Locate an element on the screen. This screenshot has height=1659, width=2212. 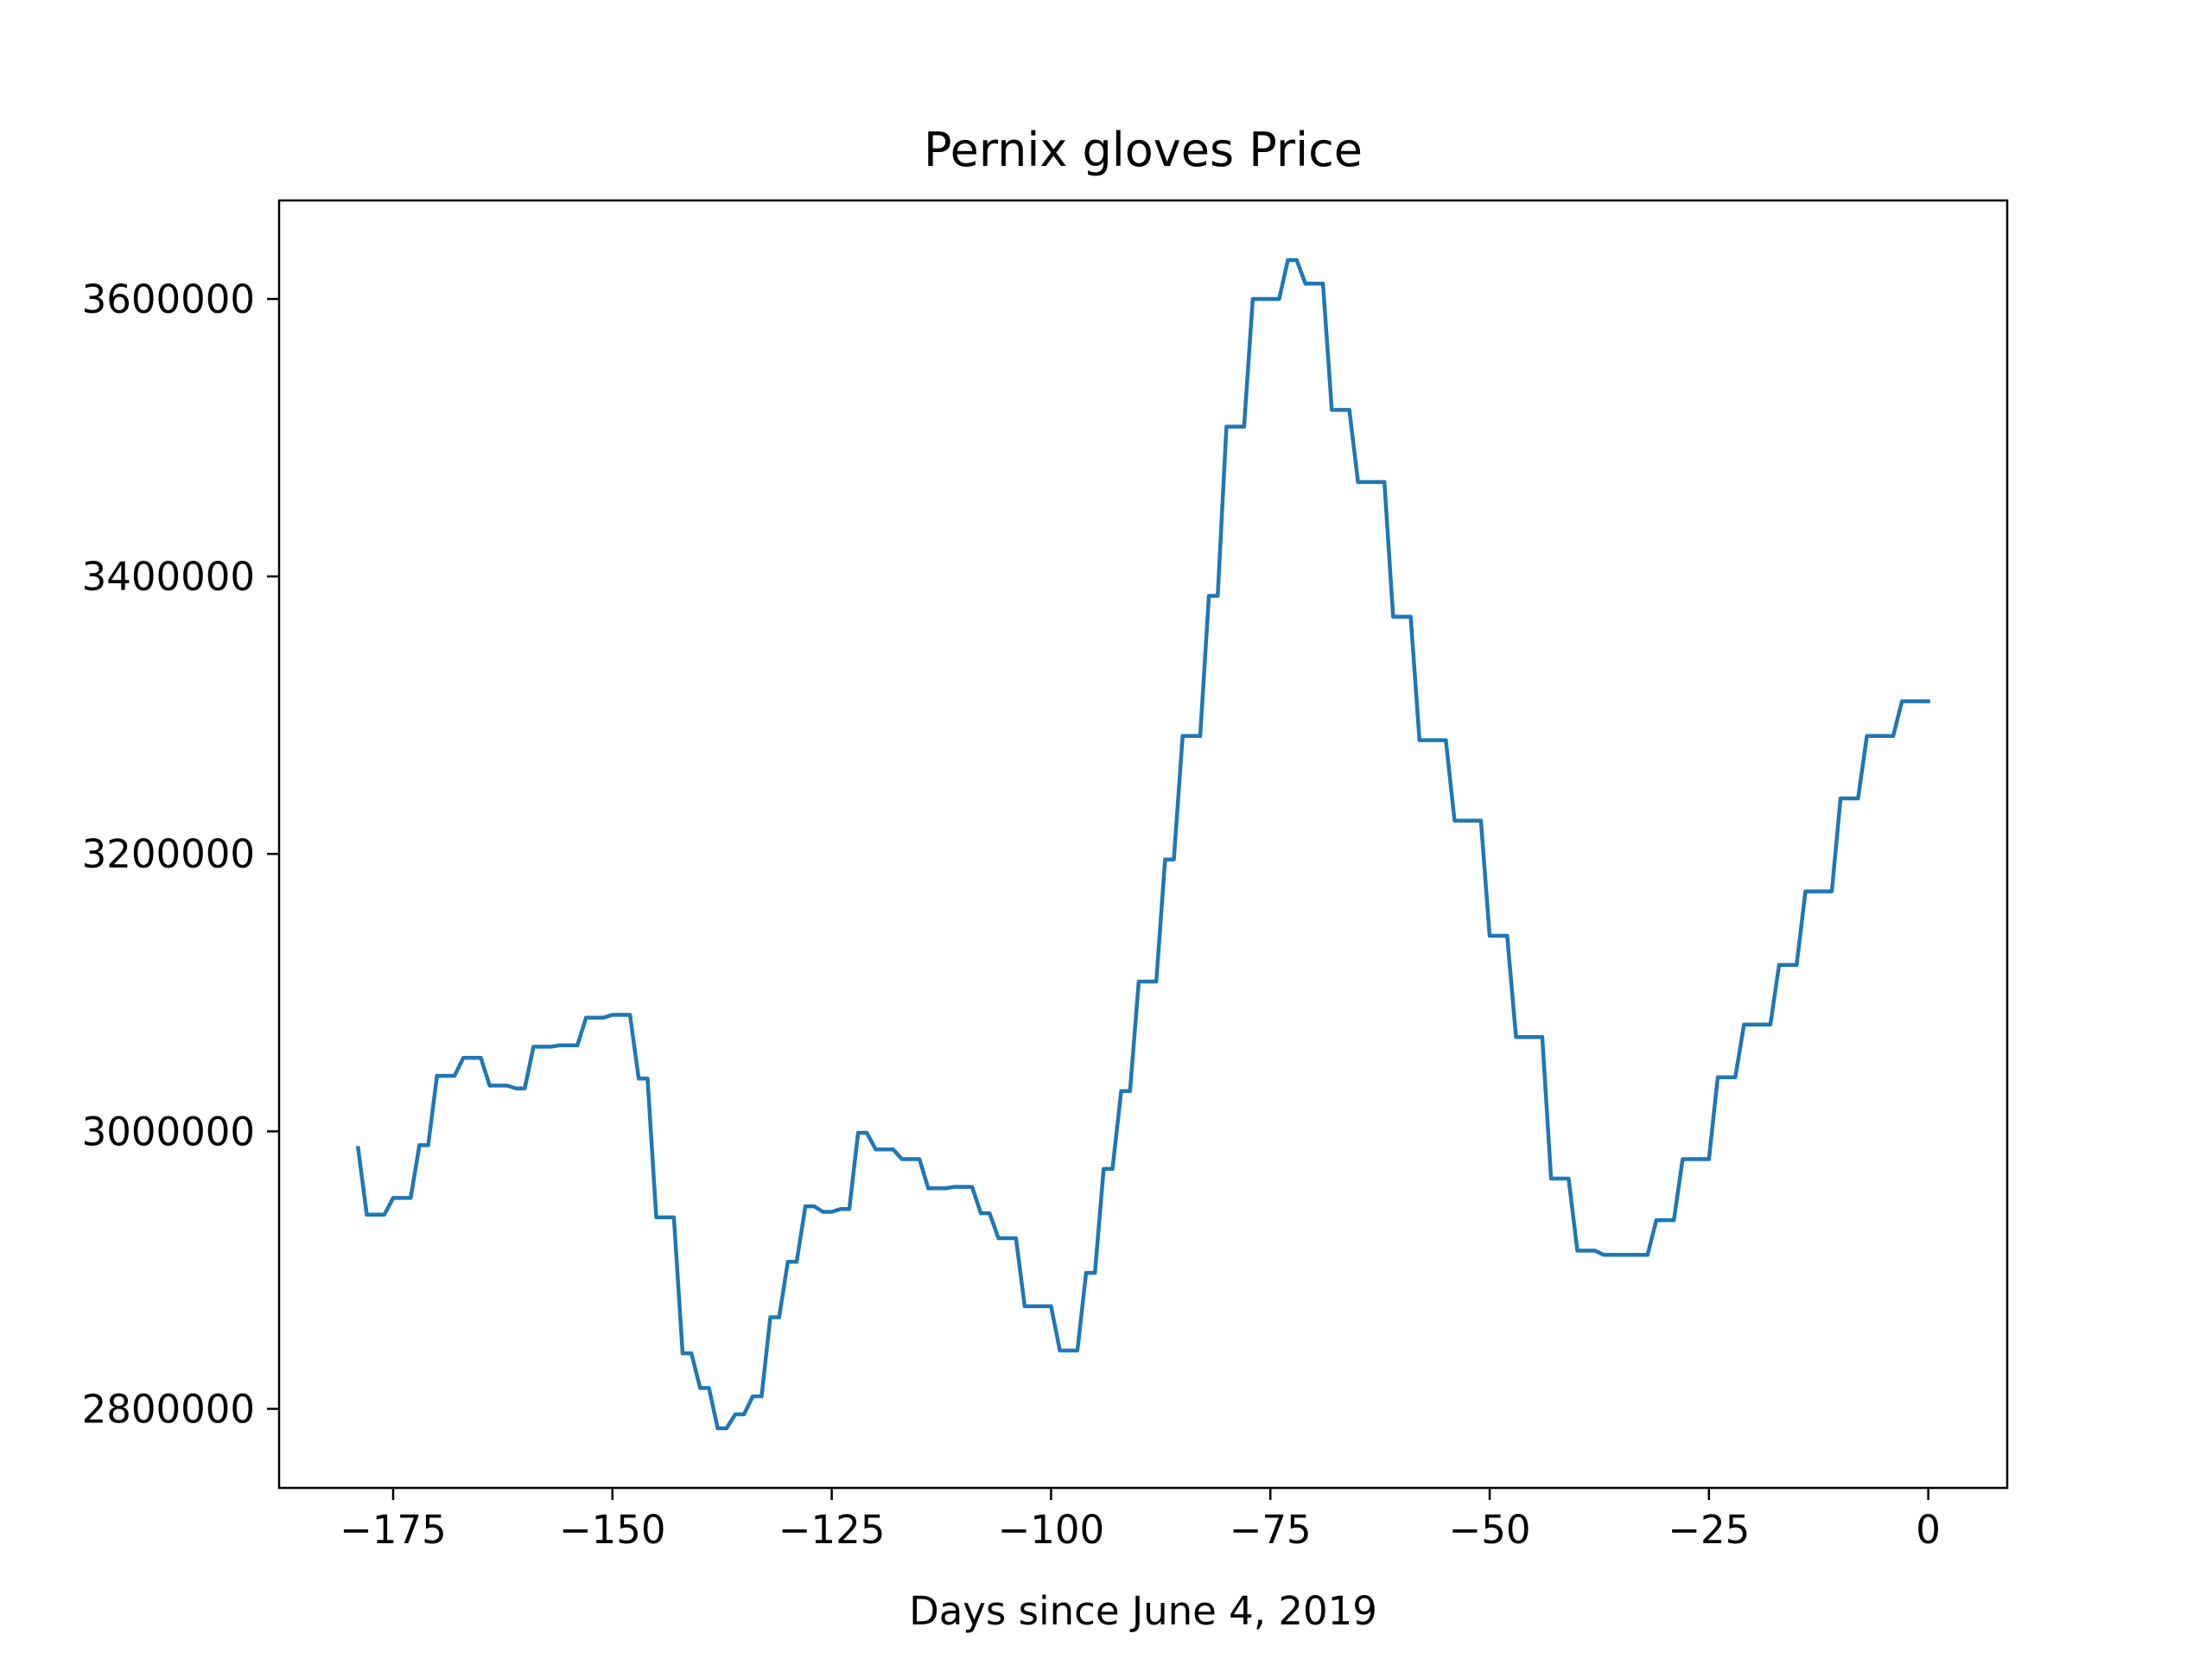
x-tick-label: −75 is located at coordinates (1271, 1530).